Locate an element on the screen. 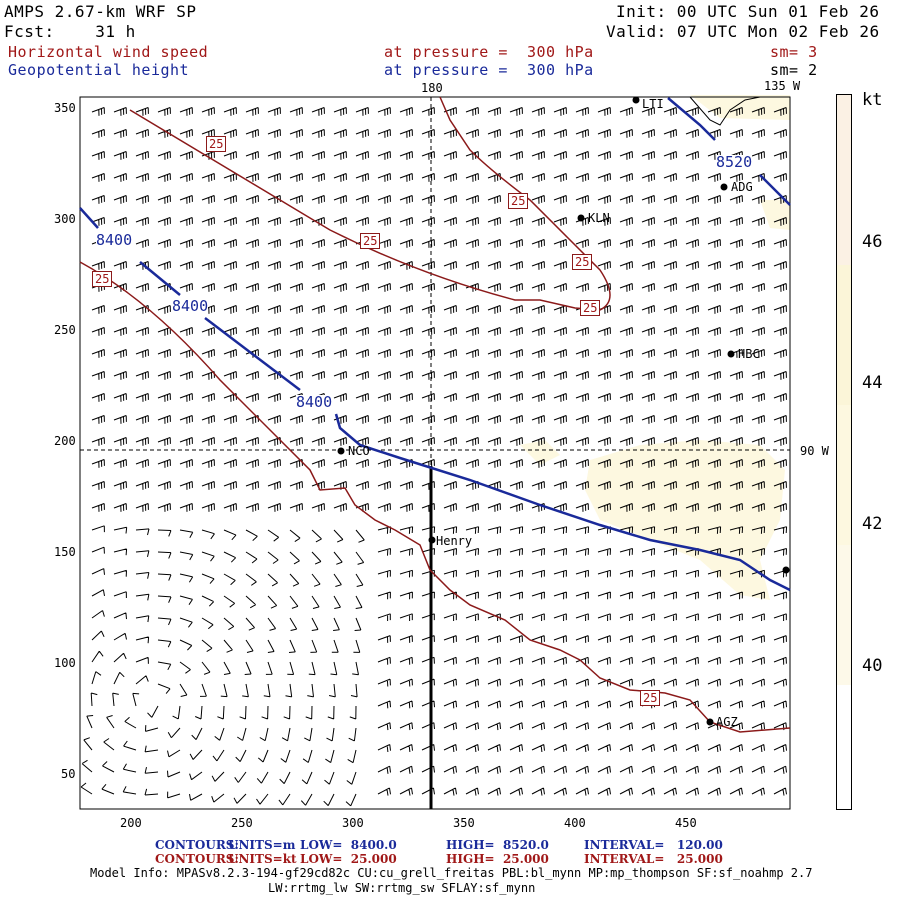  coastline is located at coordinates (725, 111).